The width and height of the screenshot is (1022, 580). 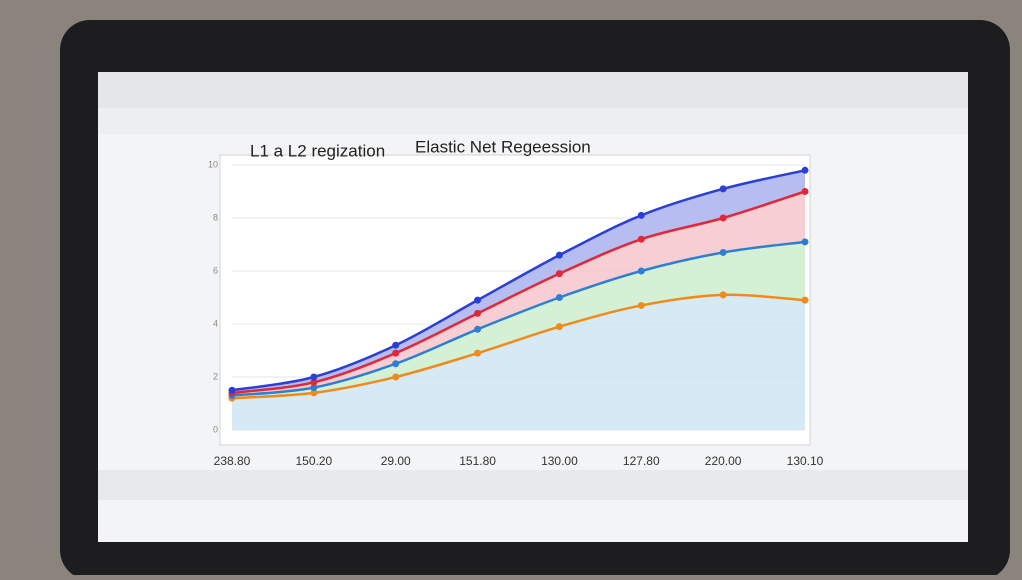 I want to click on x-tick-label: 29.00, so click(x=396, y=461).